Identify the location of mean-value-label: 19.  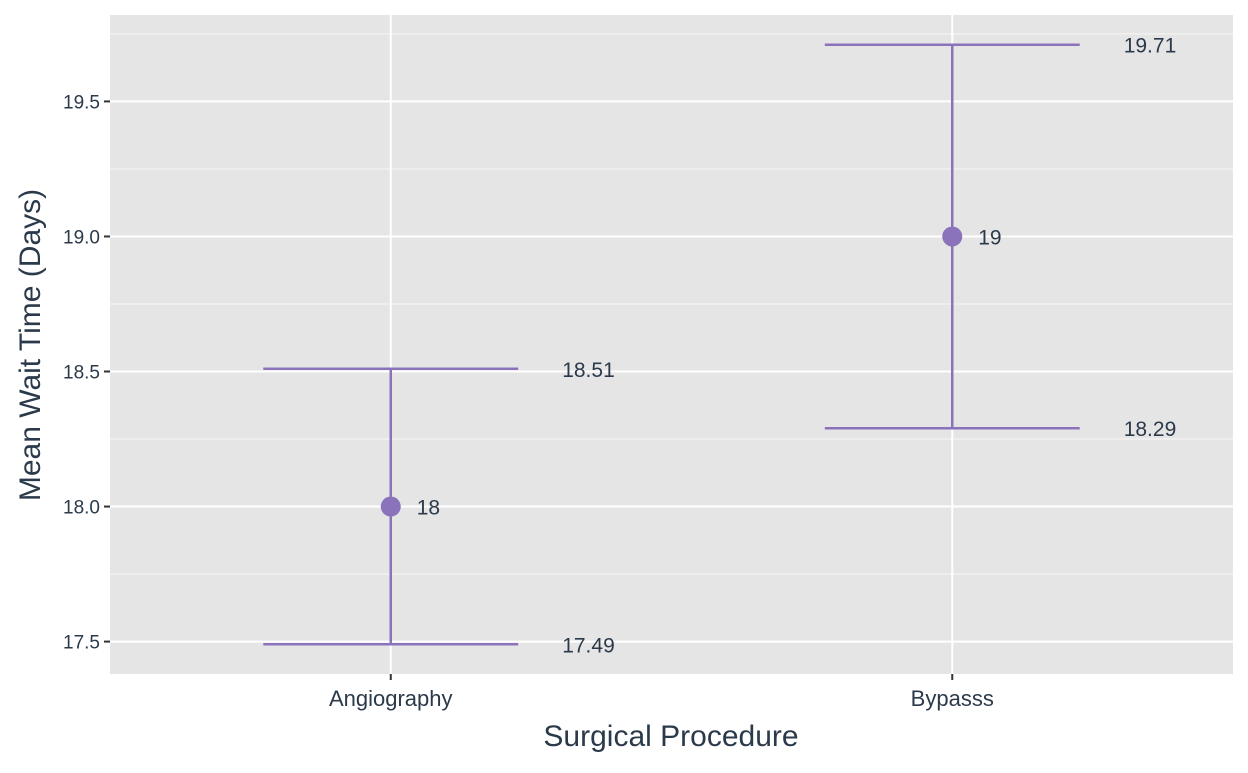
(989, 237).